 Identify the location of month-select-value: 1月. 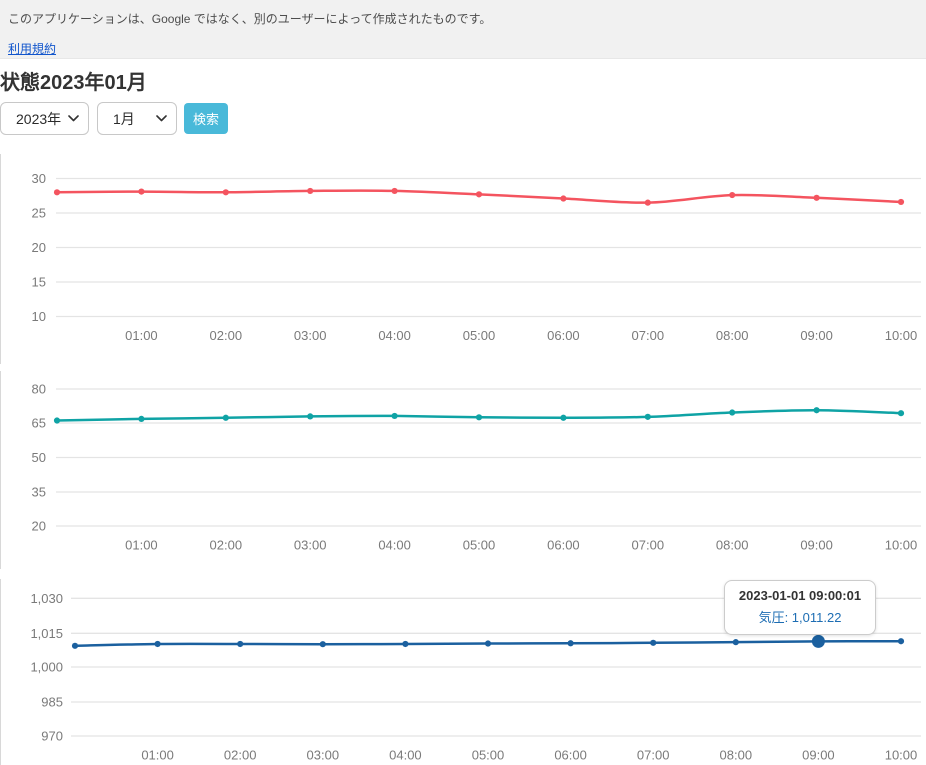
(124, 118).